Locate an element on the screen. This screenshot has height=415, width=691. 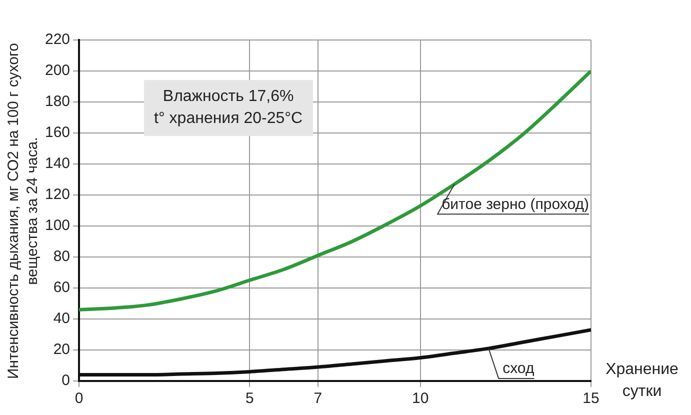
x-tick-label: 0 is located at coordinates (79, 399).